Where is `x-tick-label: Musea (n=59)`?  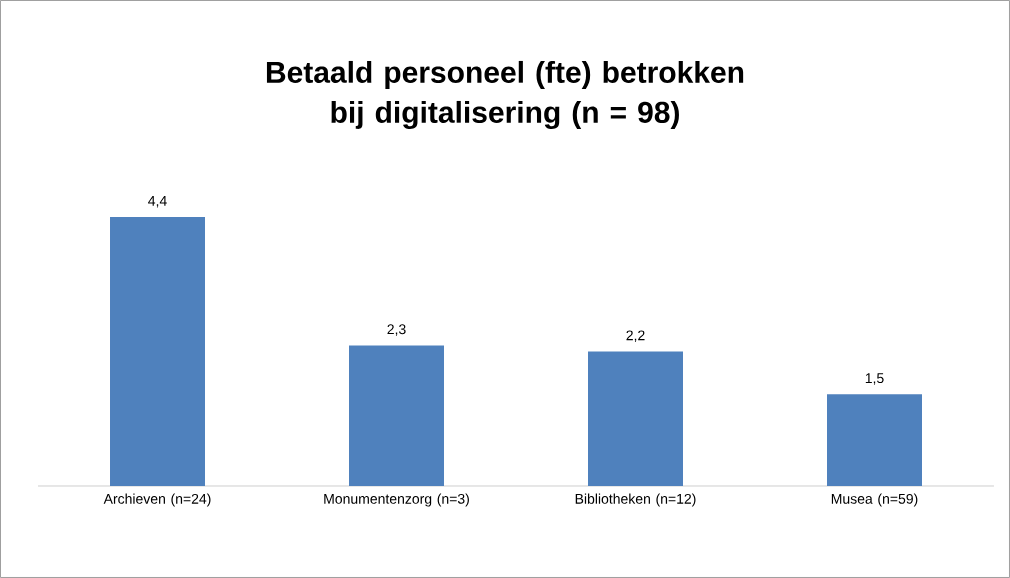
x-tick-label: Musea (n=59) is located at coordinates (874, 500).